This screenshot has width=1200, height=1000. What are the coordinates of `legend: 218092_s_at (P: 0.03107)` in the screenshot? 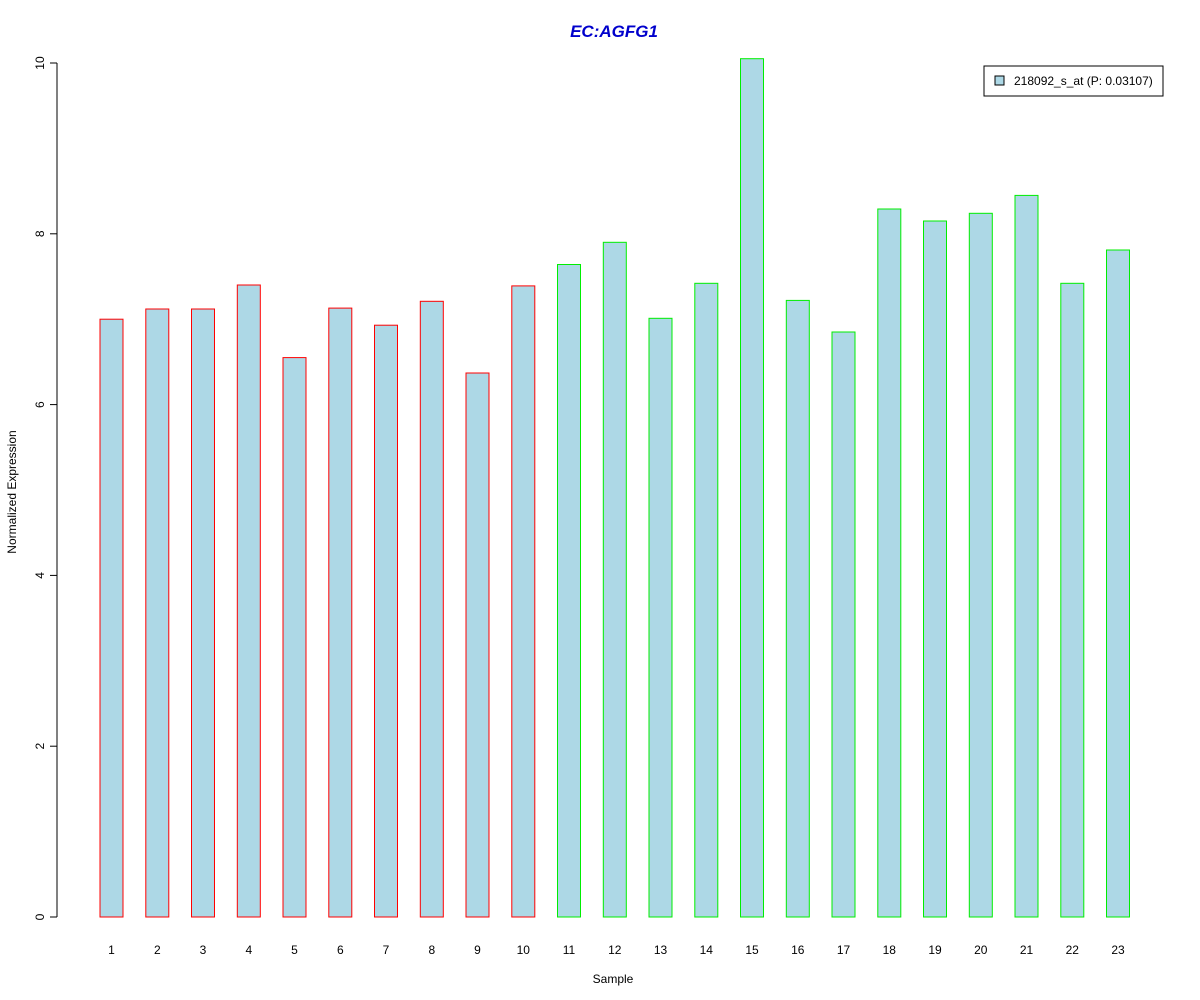 It's located at (1073, 81).